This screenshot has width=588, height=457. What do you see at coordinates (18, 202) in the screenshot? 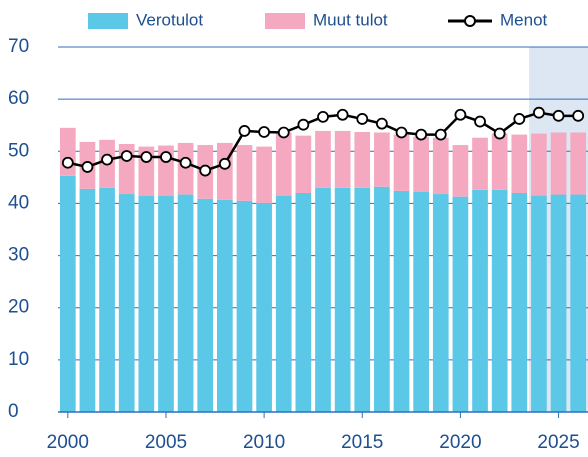
I see `y-tick-label: 40` at bounding box center [18, 202].